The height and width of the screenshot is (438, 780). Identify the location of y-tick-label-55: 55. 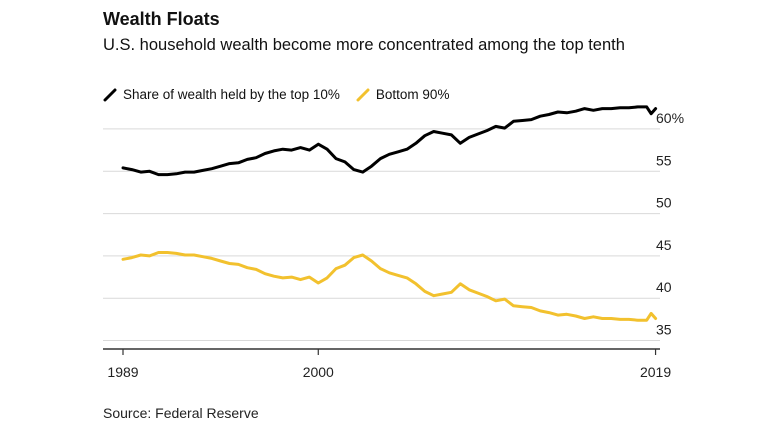
(664, 160).